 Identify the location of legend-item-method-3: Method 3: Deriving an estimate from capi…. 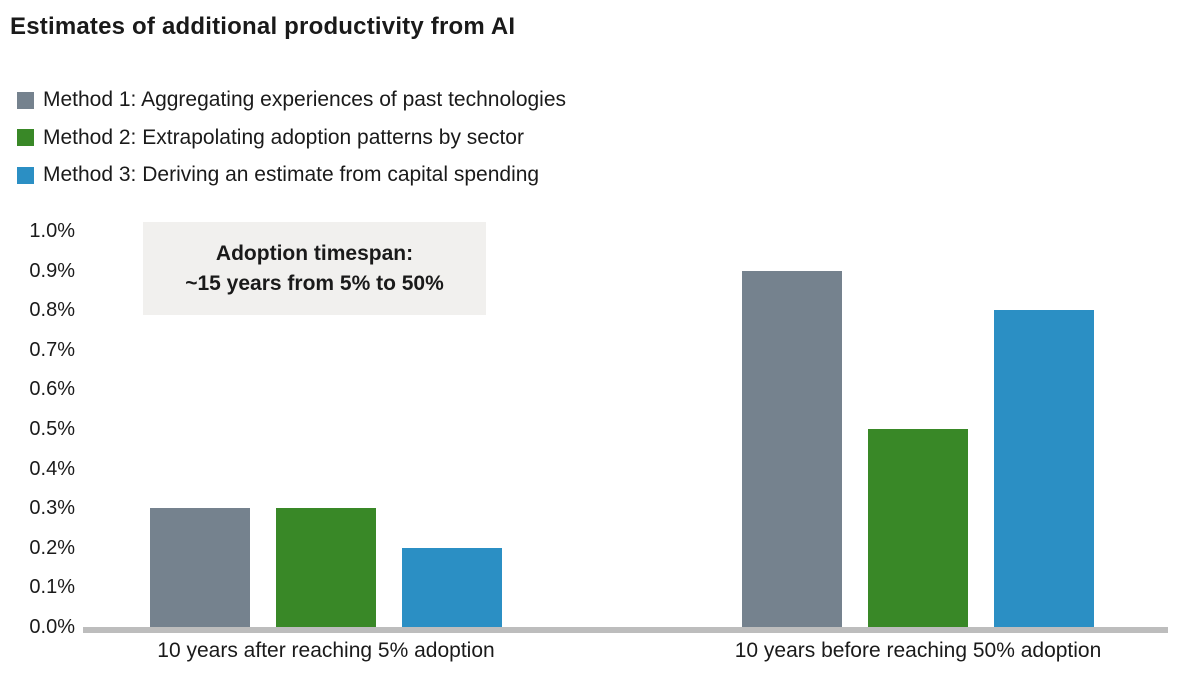
(291, 175).